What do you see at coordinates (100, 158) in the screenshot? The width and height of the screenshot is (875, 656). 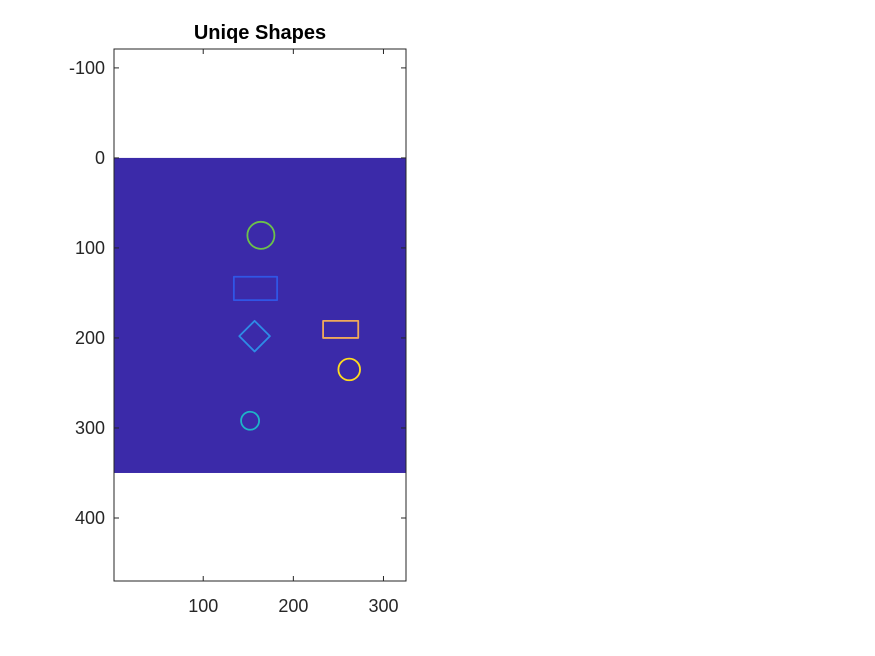 I see `y-tick-label: 0` at bounding box center [100, 158].